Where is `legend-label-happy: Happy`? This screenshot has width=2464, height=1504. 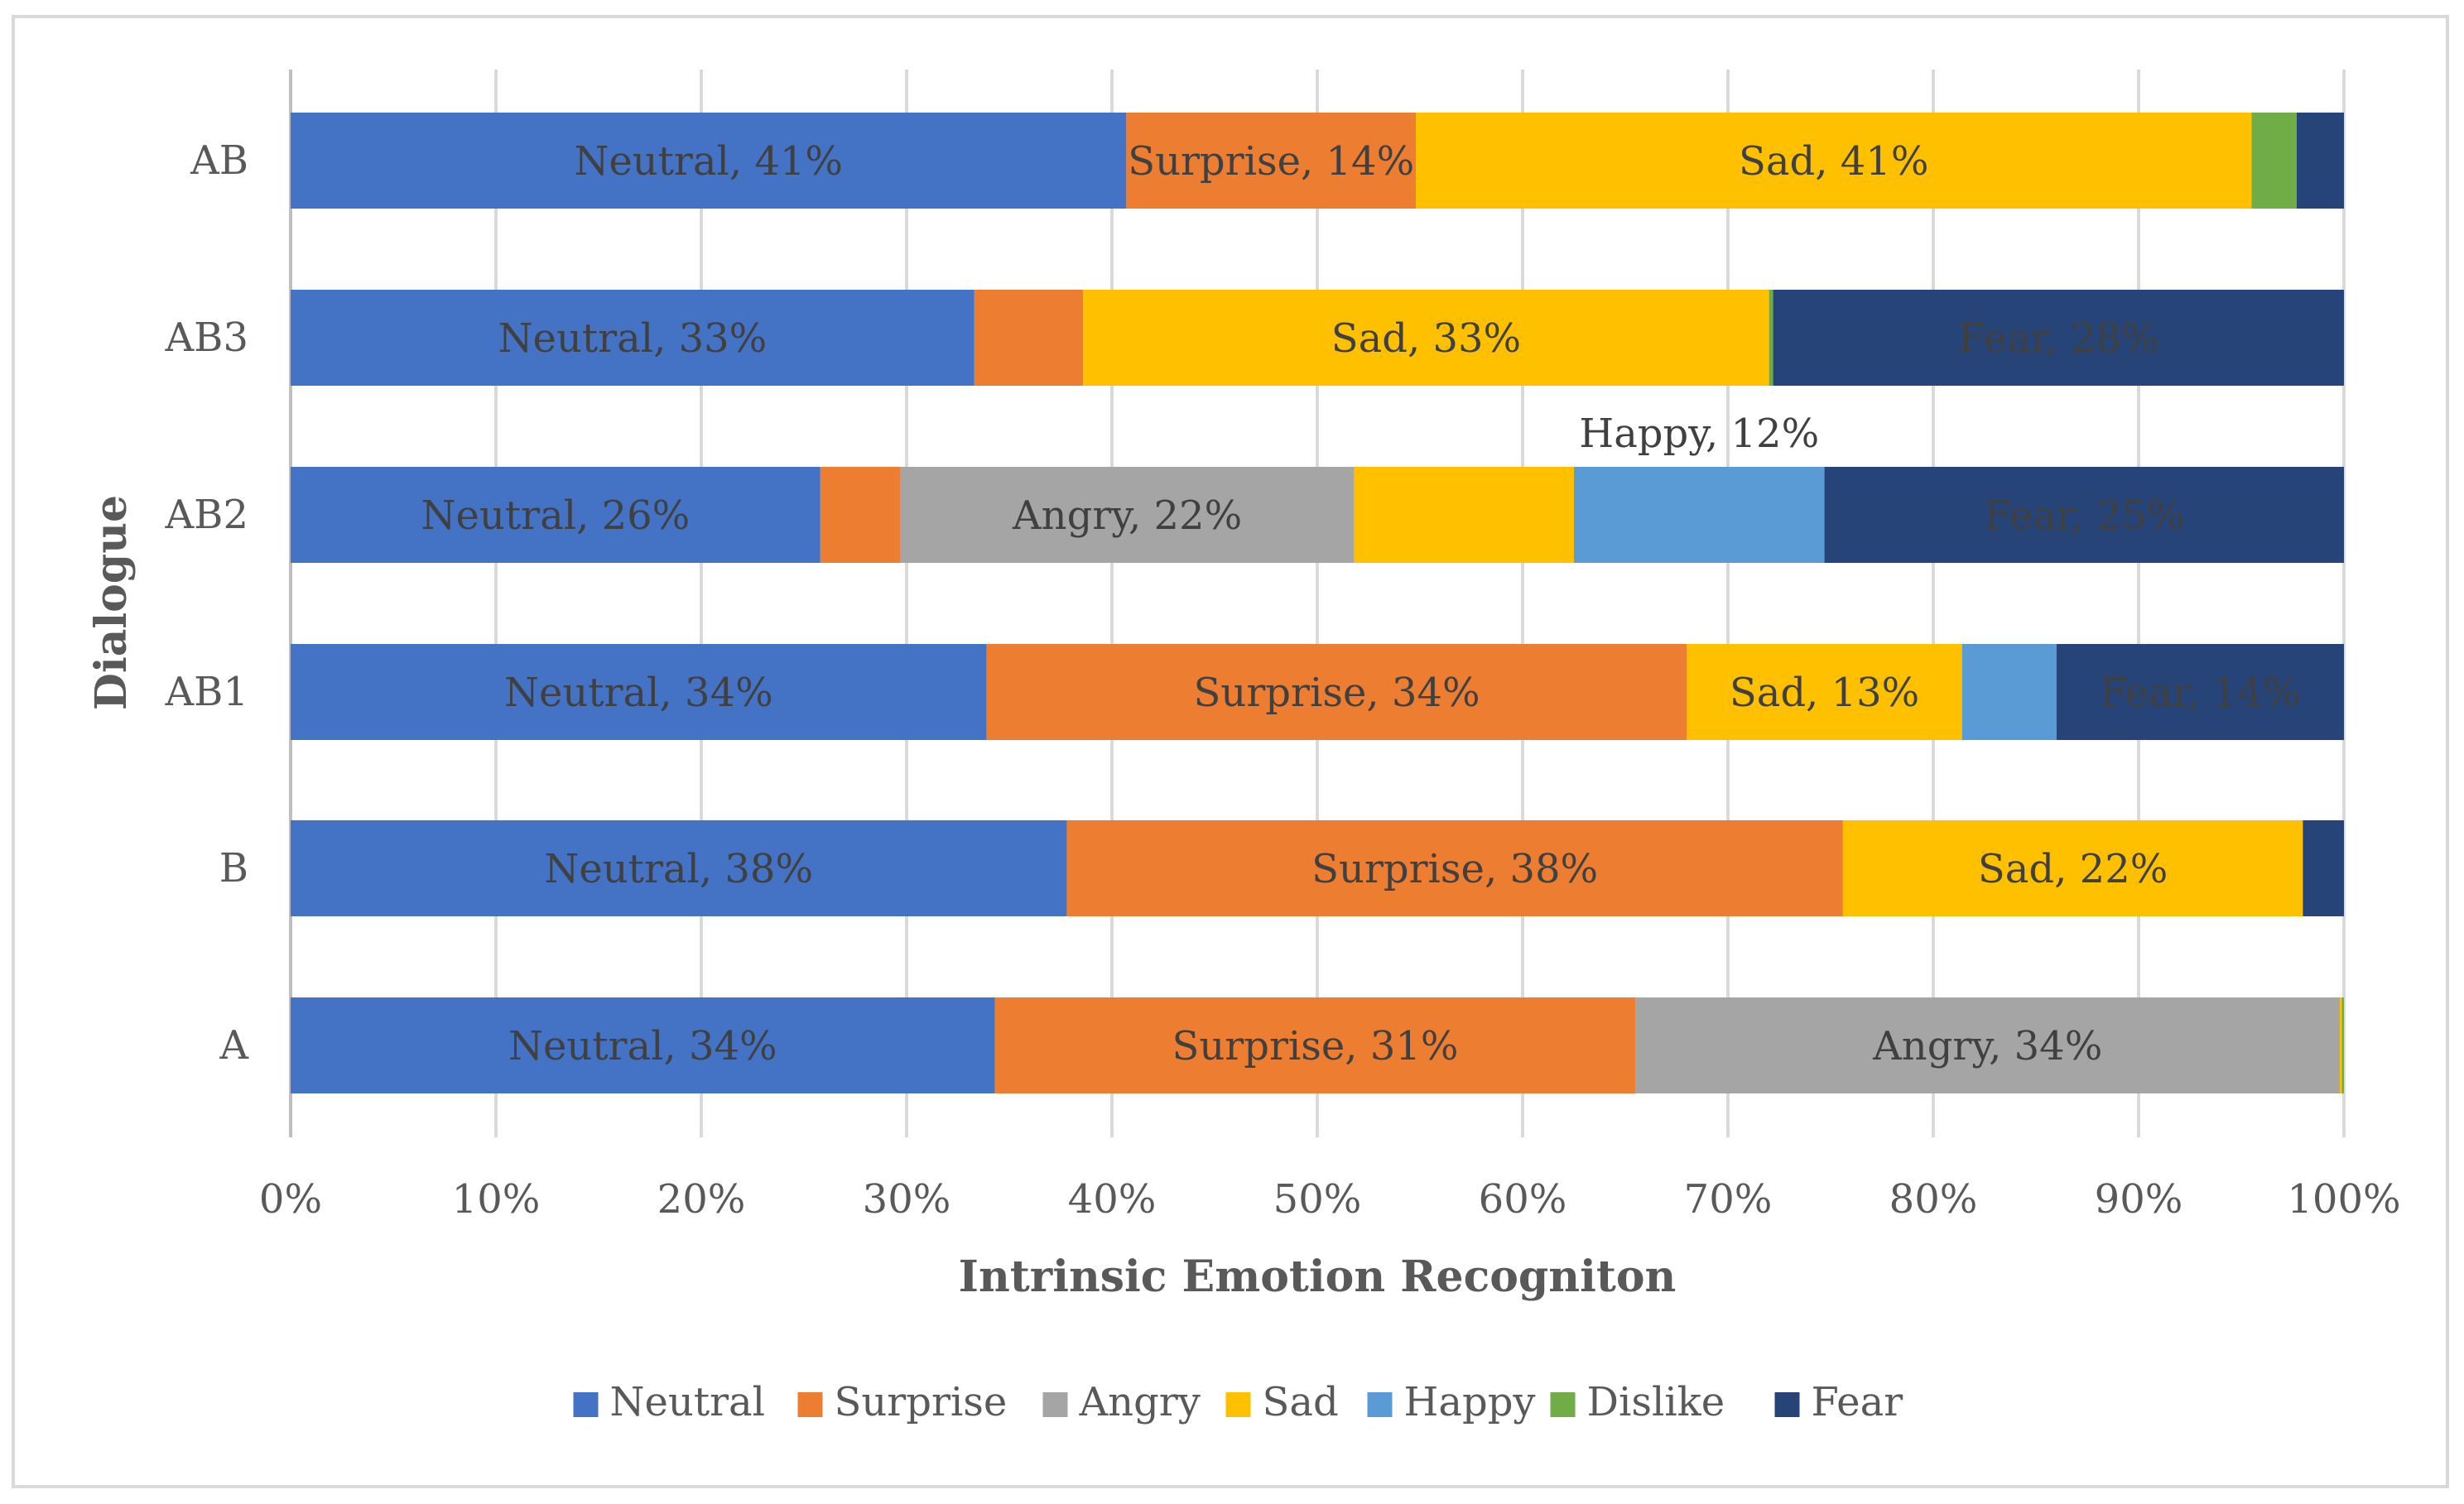
legend-label-happy: Happy is located at coordinates (1470, 1402).